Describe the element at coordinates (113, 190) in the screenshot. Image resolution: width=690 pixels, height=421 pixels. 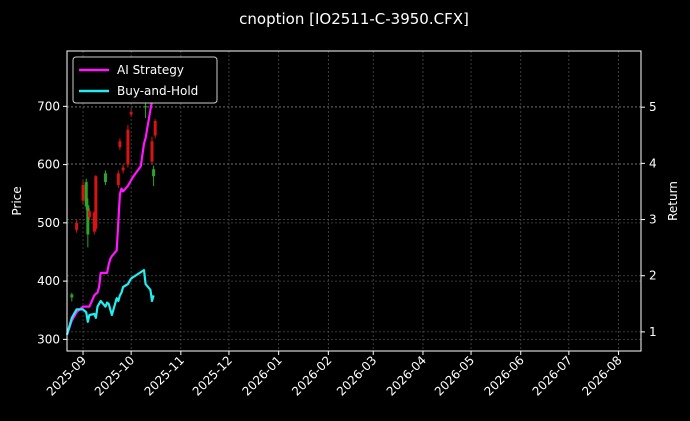
I see `candlesticks` at that location.